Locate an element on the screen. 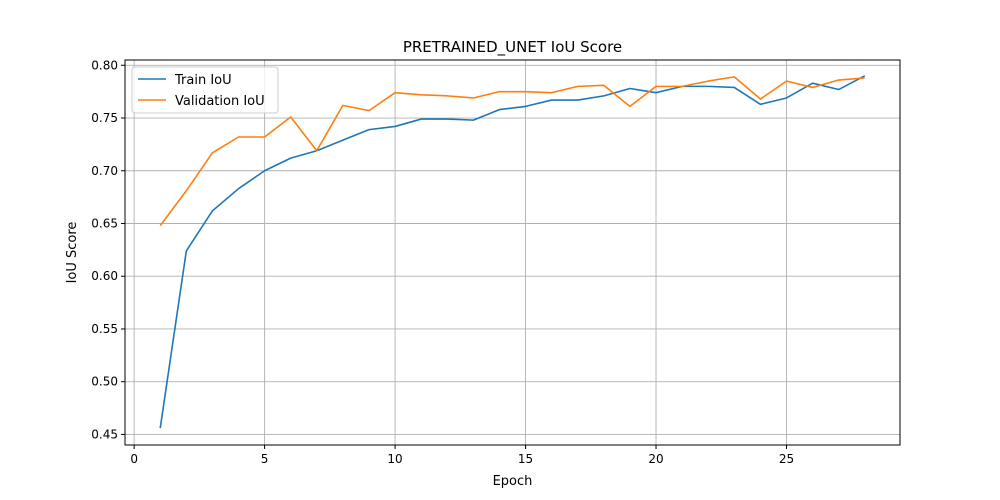 The image size is (1000, 500). y-tick-label: 0.55 is located at coordinates (104, 329).